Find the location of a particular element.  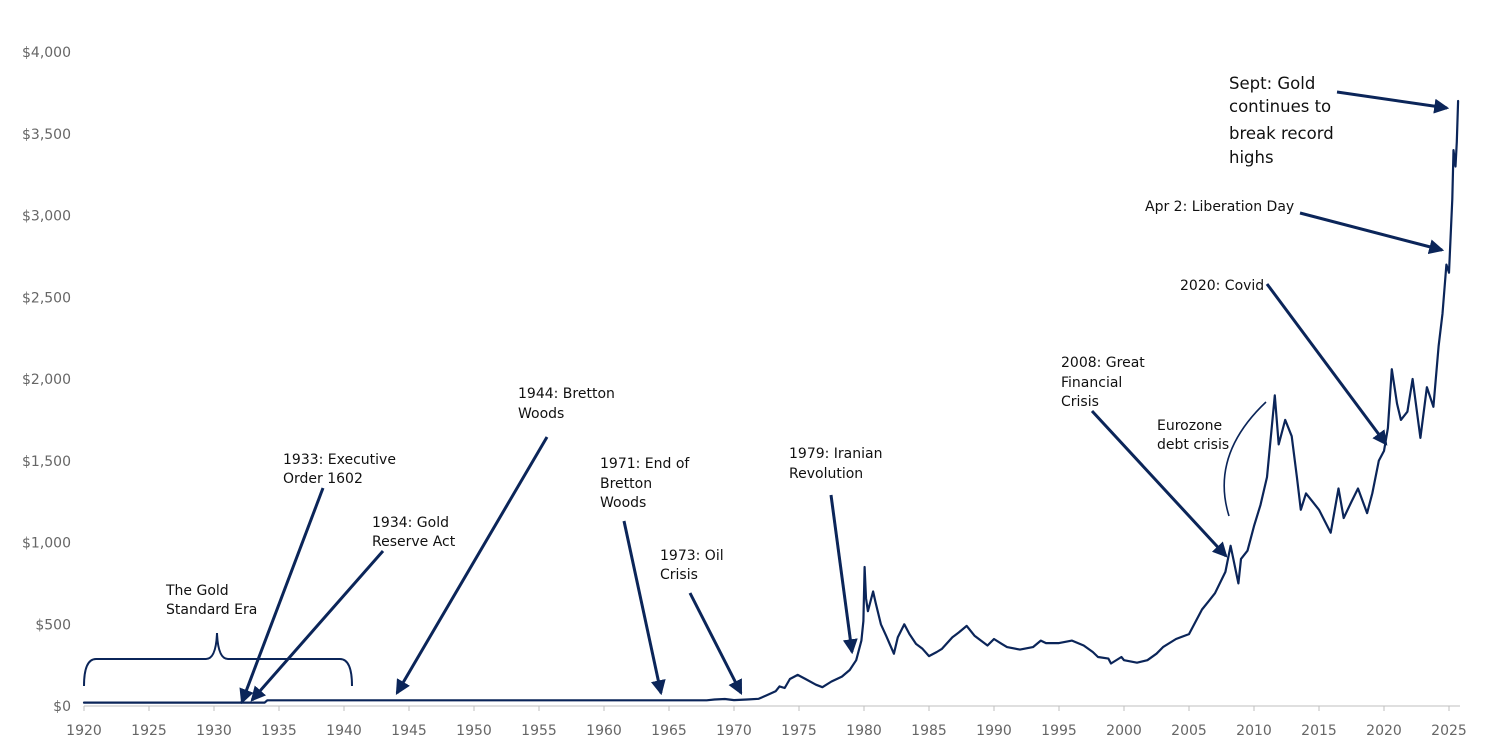

x-tick-label: 1920 is located at coordinates (84, 731).